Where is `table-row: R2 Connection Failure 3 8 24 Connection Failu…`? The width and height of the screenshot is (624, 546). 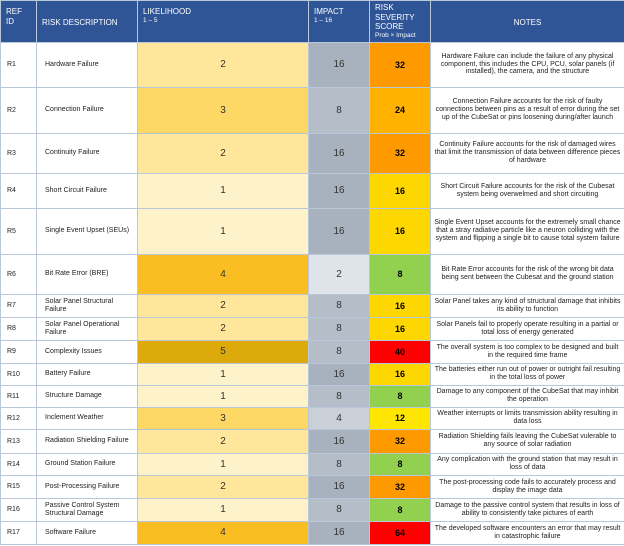
table-row: R2 Connection Failure 3 8 24 Connection Failu… is located at coordinates (312, 110).